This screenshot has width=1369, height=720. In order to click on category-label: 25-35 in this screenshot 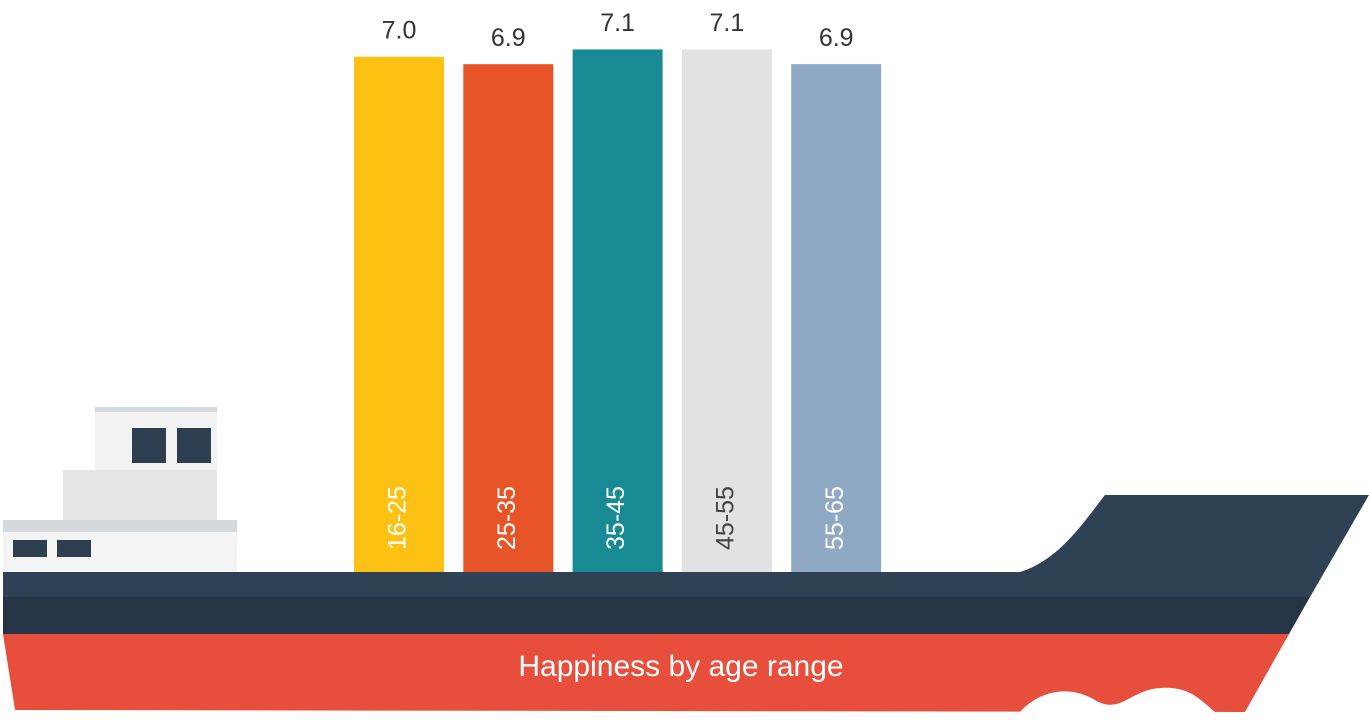, I will do `click(507, 518)`.